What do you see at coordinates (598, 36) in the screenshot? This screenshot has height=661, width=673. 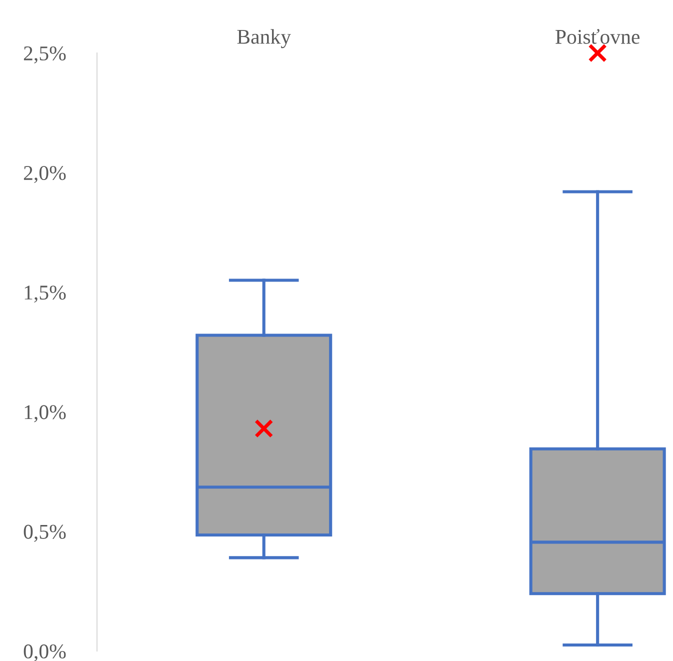 I see `x-tick-label: Poisťovne` at bounding box center [598, 36].